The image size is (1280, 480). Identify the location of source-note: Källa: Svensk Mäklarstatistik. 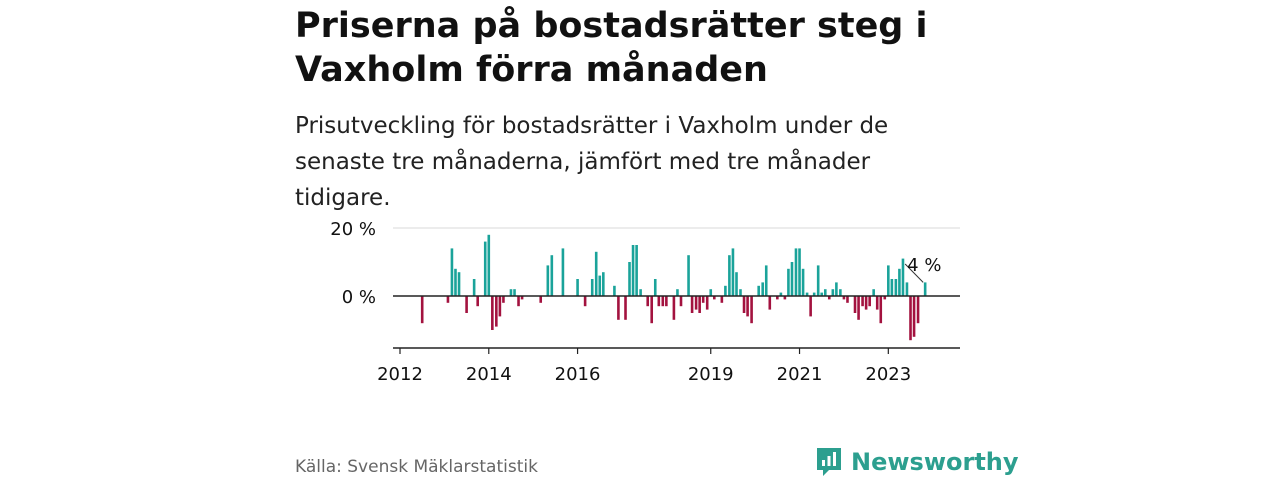
(416, 467).